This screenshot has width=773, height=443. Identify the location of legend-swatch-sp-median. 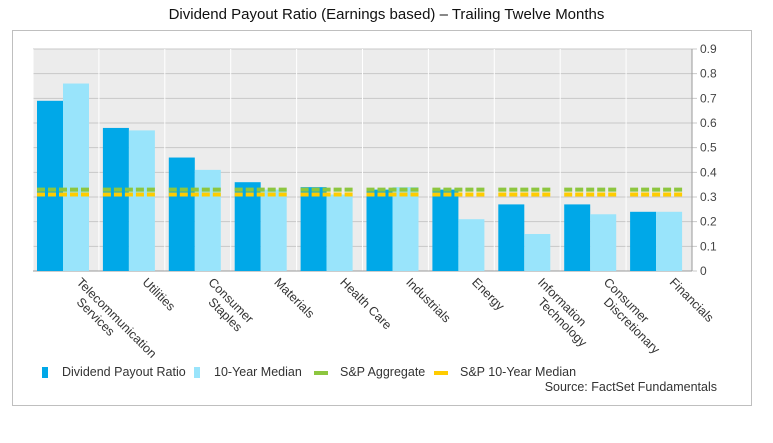
(441, 373).